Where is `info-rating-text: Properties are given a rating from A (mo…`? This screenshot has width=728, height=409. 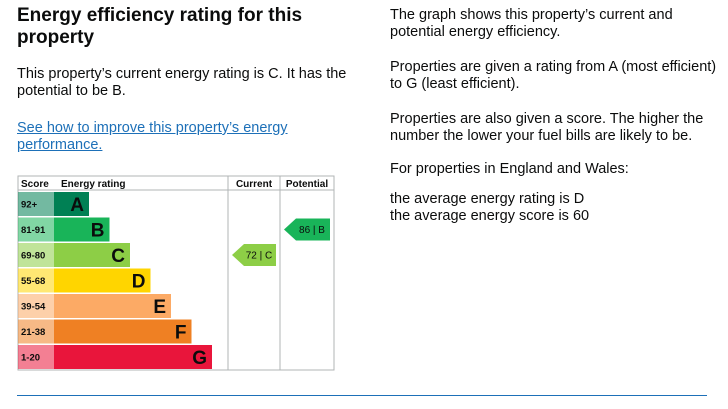
info-rating-text: Properties are given a rating from A (mo… is located at coordinates (553, 75).